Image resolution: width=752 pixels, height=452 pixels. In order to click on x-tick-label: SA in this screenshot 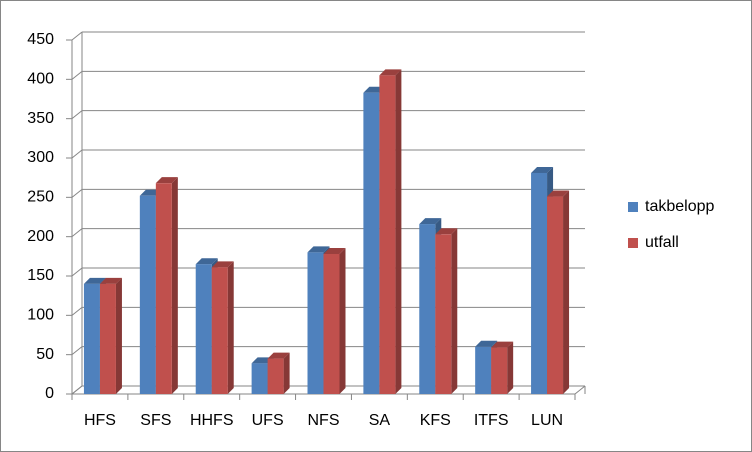, I will do `click(380, 420)`.